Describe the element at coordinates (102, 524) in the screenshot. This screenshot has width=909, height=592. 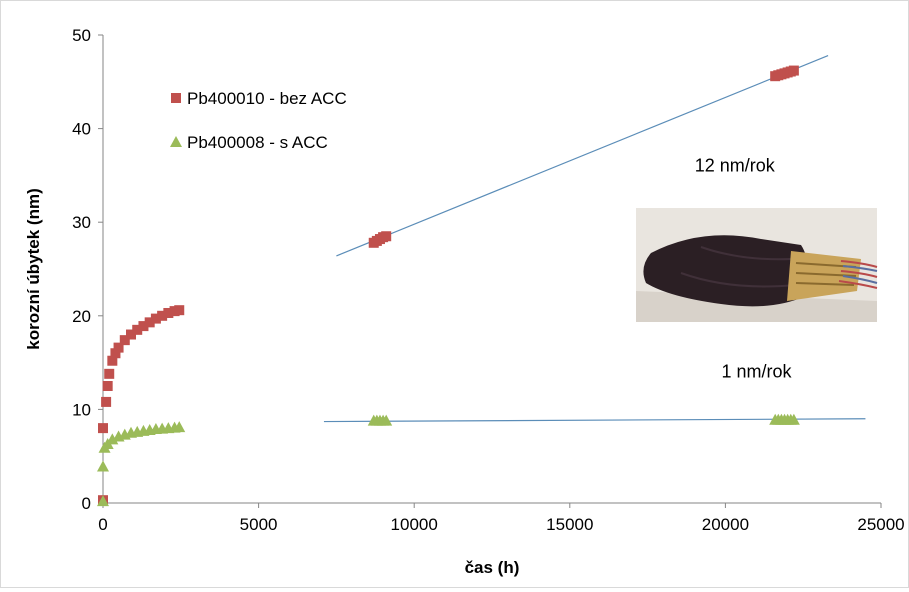
I see `x-tick-label: 0` at that location.